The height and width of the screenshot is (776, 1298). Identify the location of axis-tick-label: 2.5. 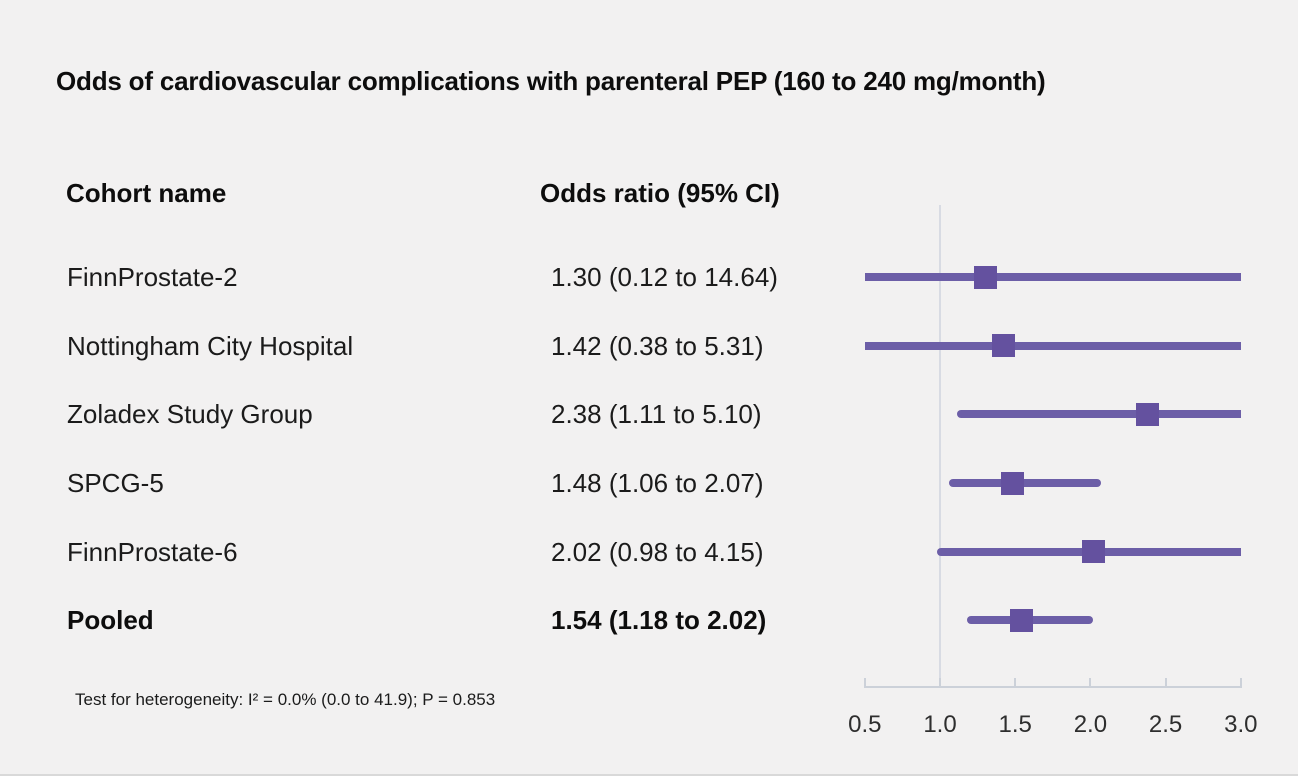
(1165, 724).